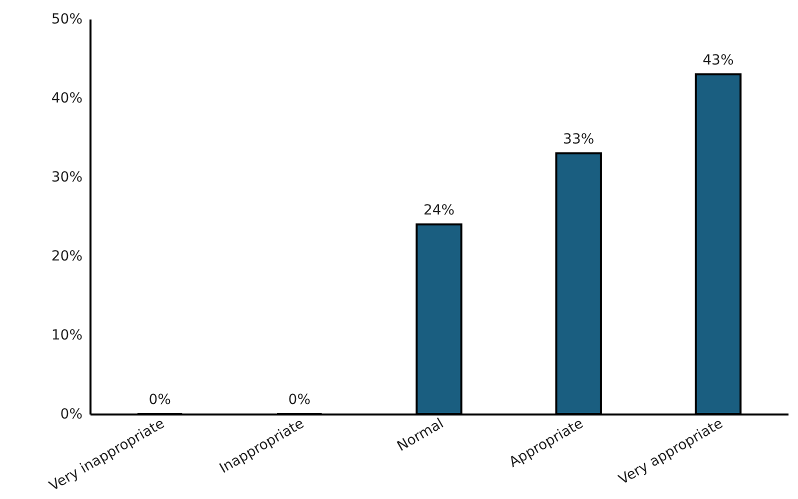  I want to click on y-tick-label: 50%, so click(66, 20).